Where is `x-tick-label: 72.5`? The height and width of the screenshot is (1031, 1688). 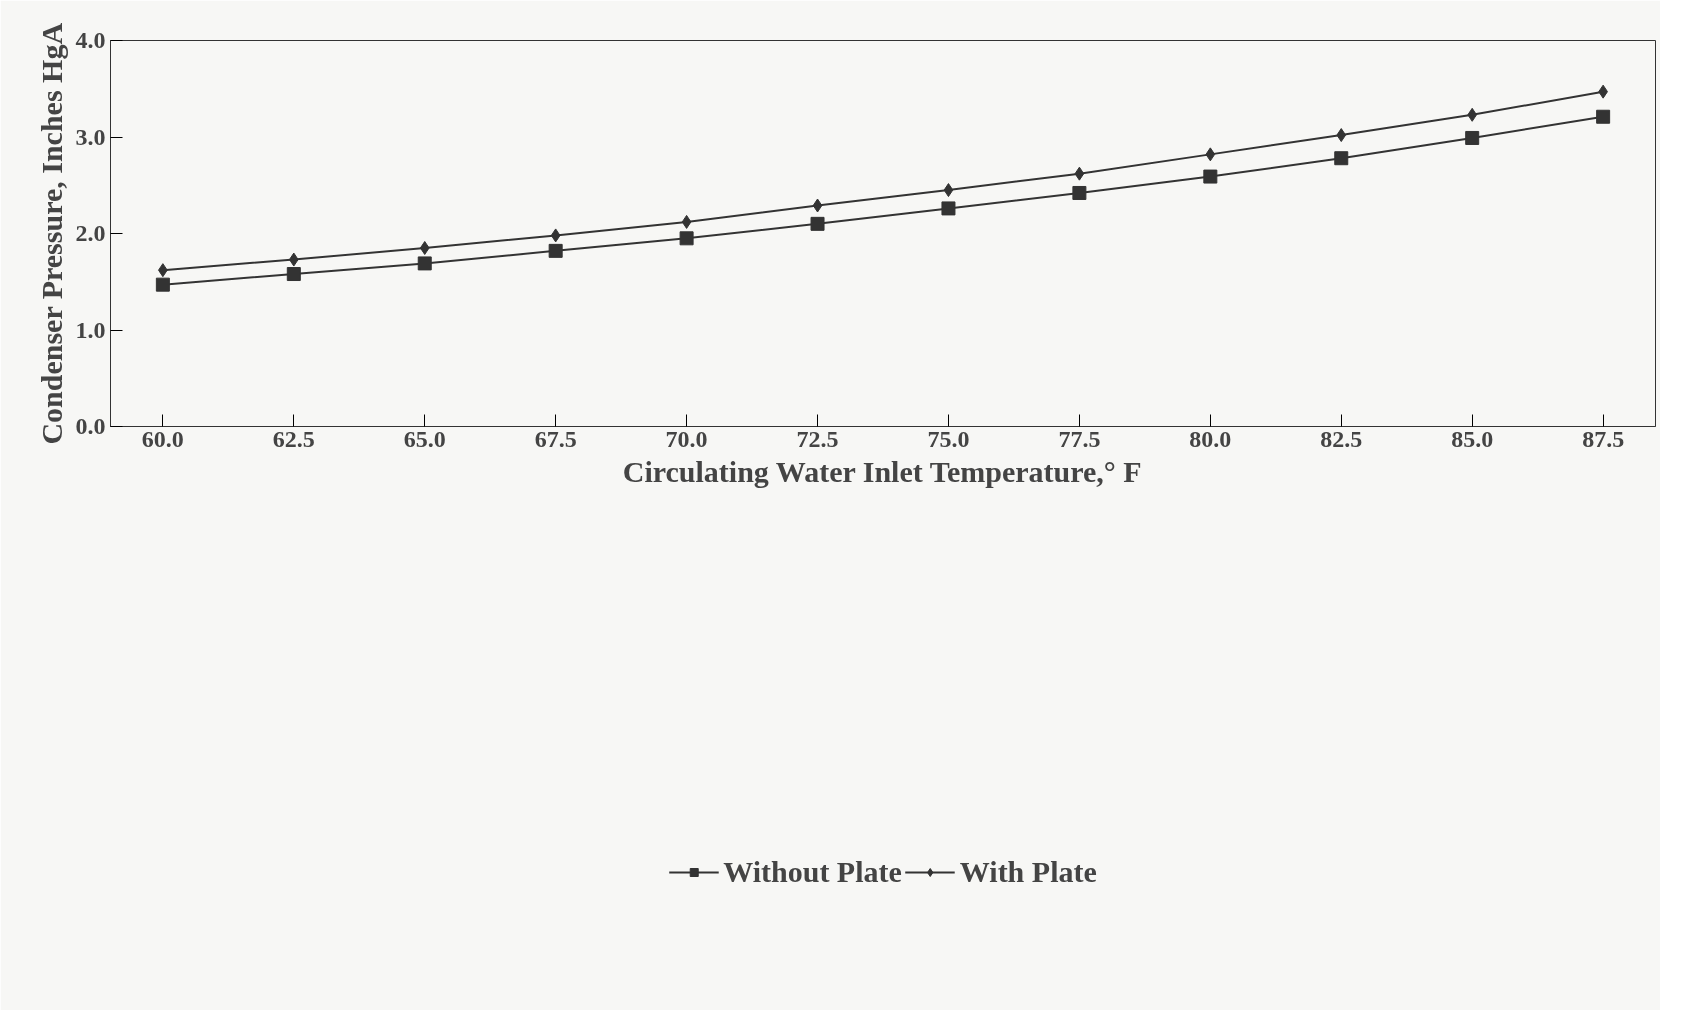
x-tick-label: 72.5 is located at coordinates (817, 438).